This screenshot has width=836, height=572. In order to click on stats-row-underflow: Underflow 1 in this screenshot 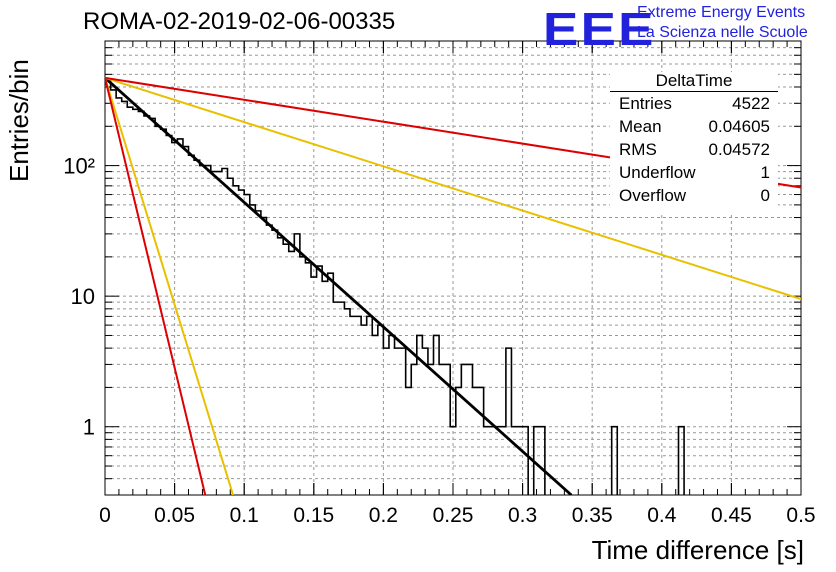, I will do `click(694, 172)`.